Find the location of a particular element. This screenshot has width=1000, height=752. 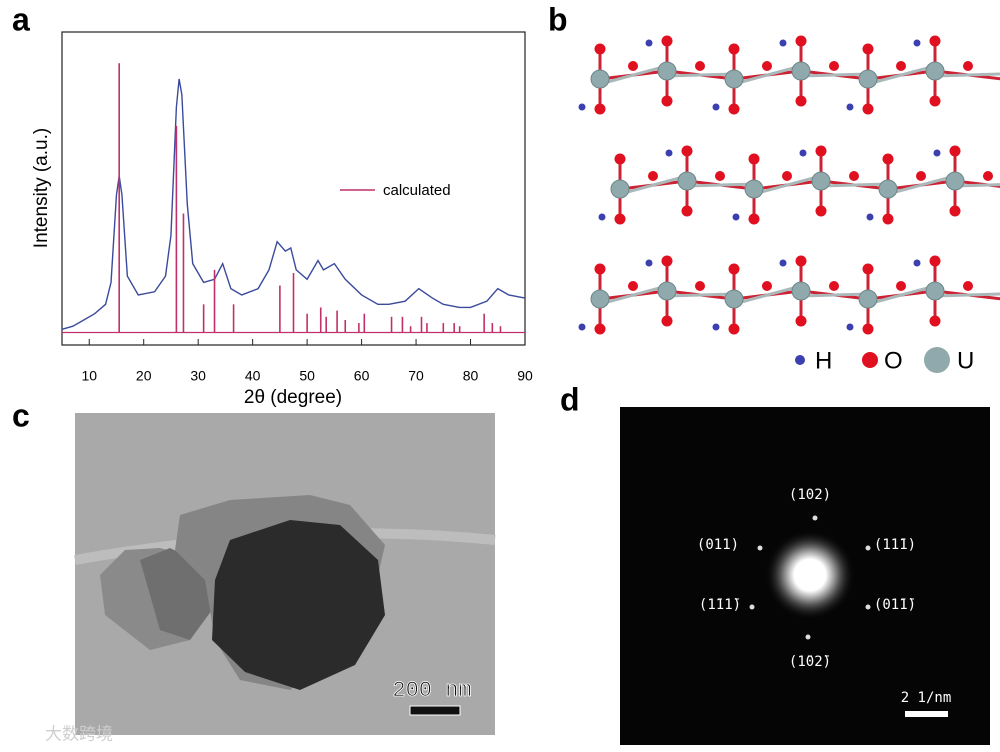

y-axis-label: Intensity (a.u.) is located at coordinates (41, 188).